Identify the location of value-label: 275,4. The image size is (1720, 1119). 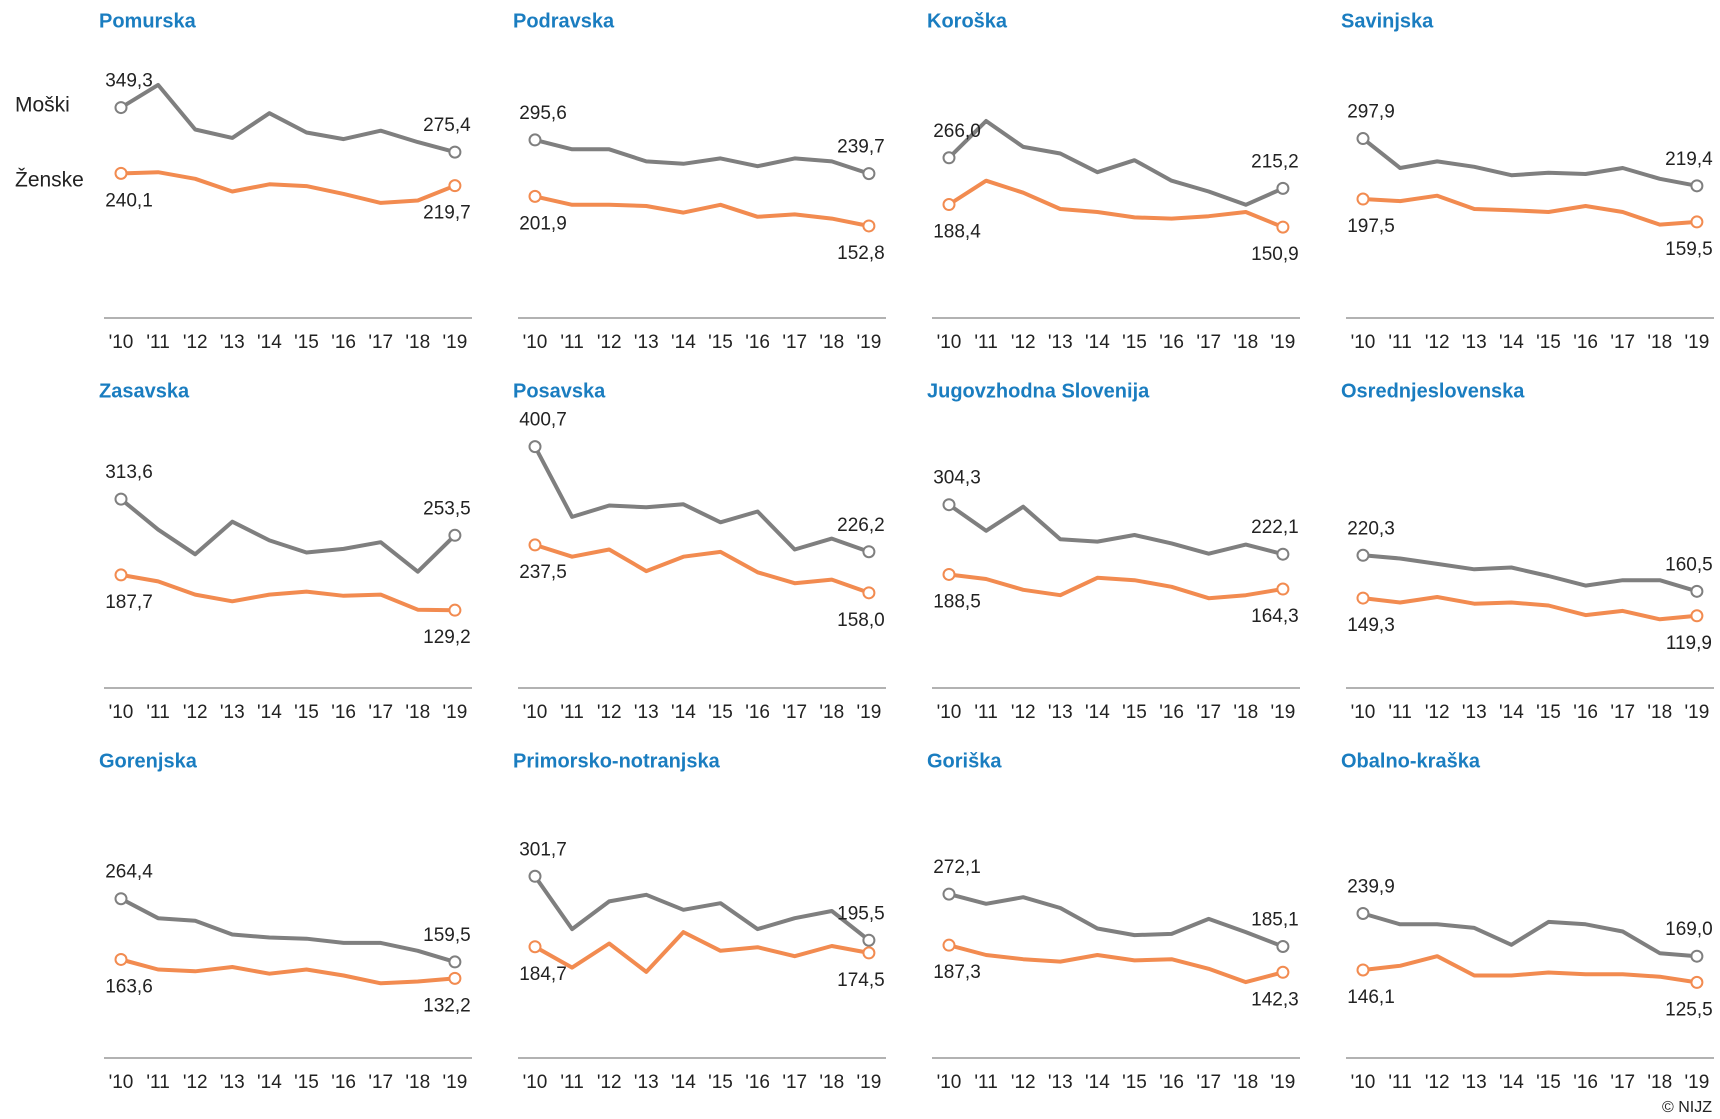
(447, 125).